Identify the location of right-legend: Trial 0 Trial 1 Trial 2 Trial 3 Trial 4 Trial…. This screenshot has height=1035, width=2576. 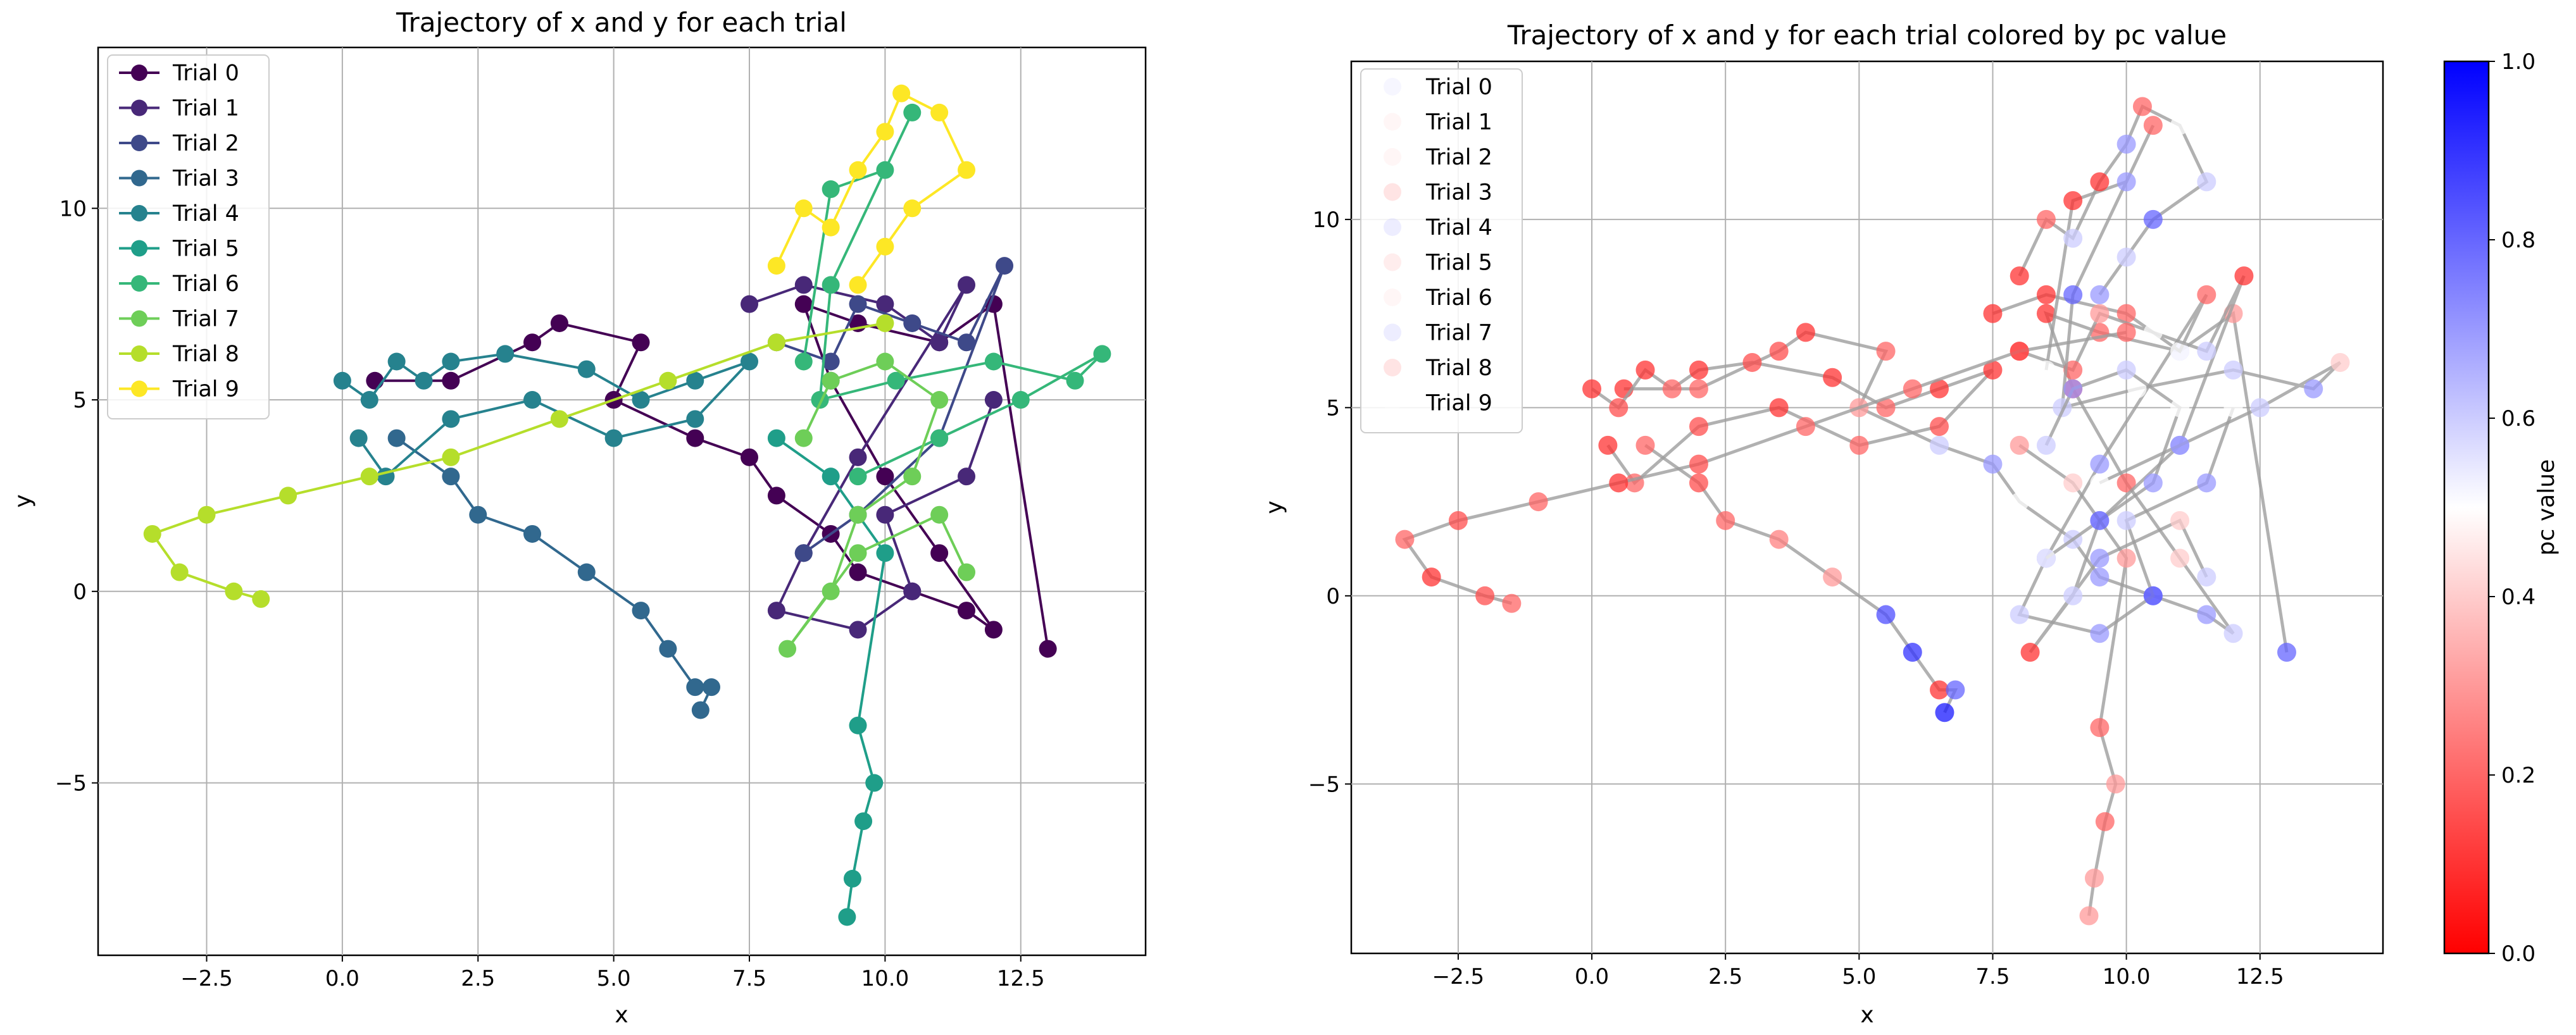
(1442, 250).